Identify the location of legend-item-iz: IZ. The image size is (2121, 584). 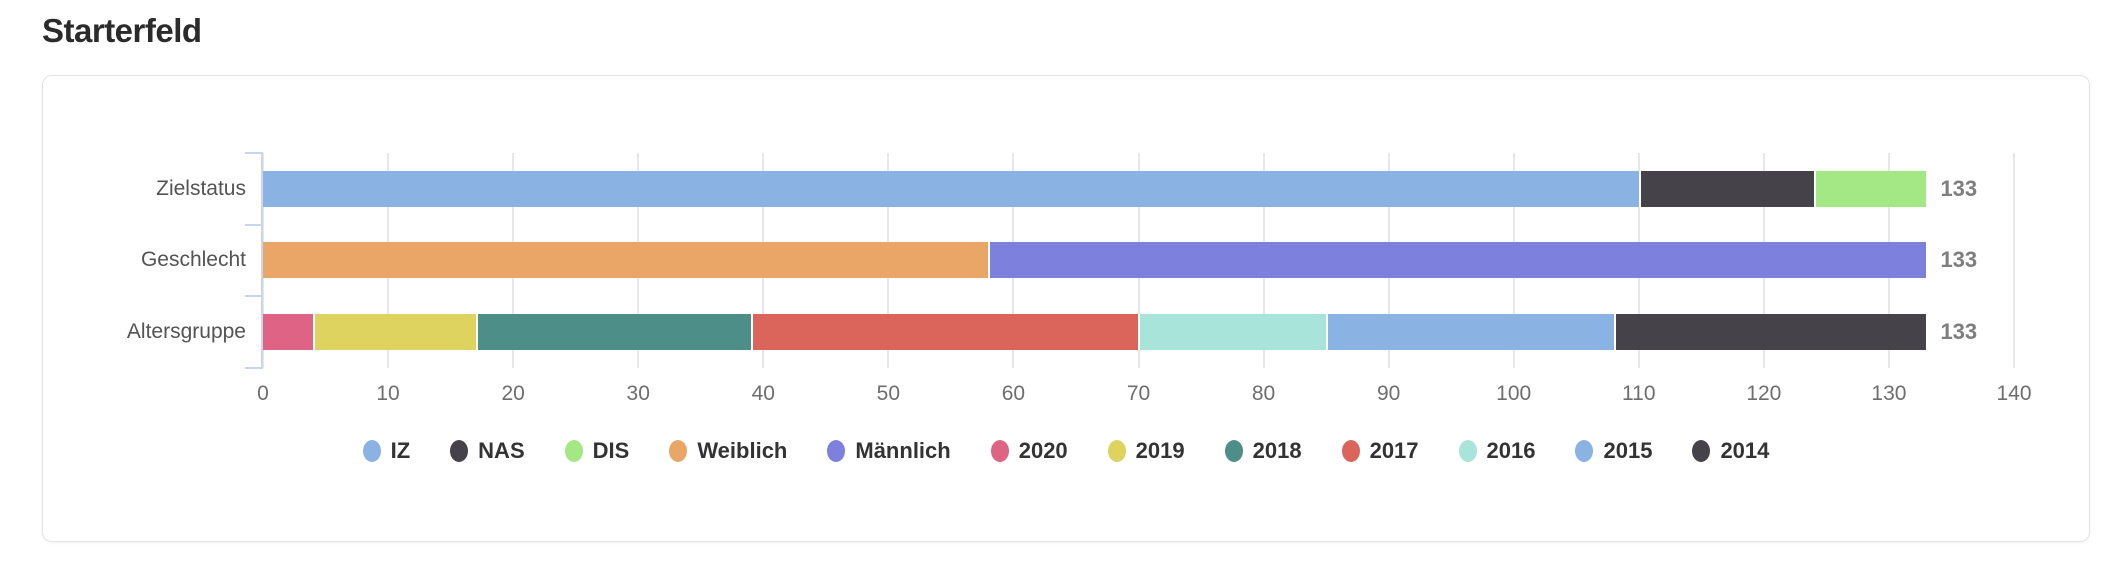
(386, 451).